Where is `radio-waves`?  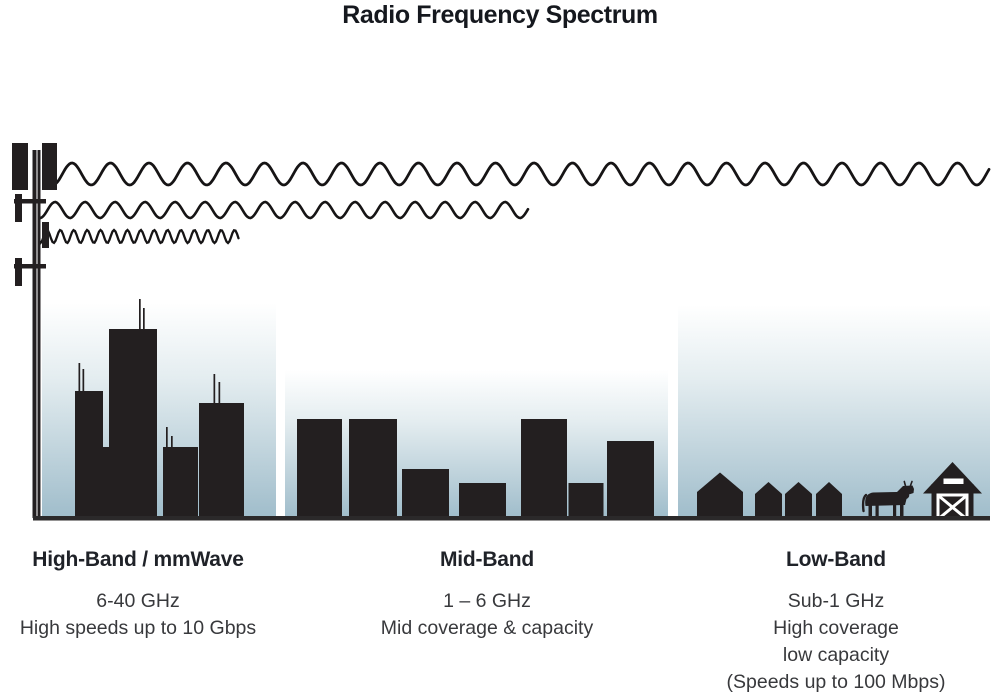
radio-waves is located at coordinates (514, 203).